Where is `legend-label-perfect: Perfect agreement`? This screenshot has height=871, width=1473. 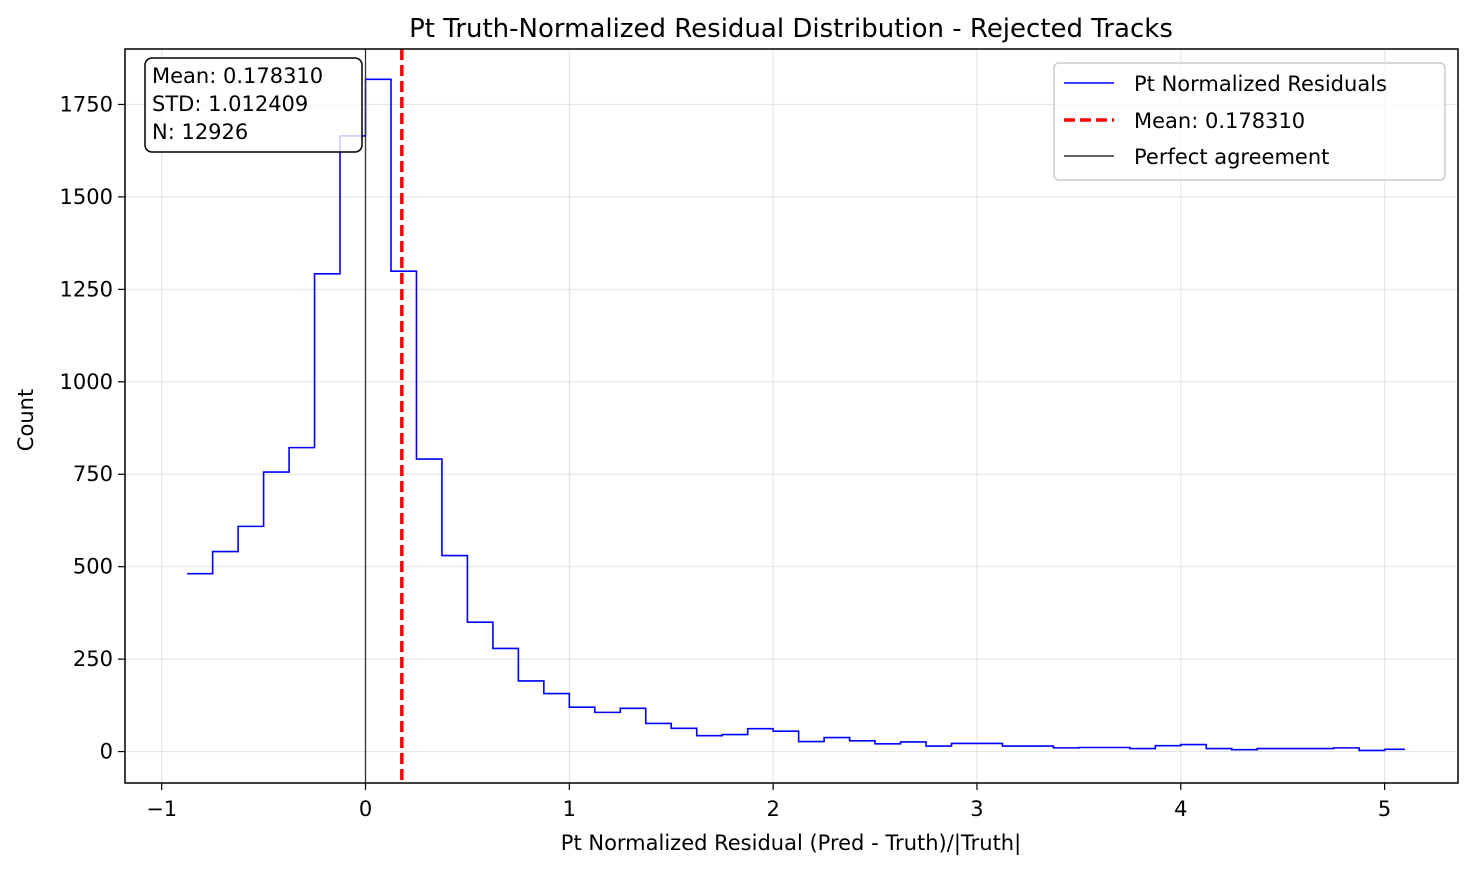 legend-label-perfect: Perfect agreement is located at coordinates (1231, 157).